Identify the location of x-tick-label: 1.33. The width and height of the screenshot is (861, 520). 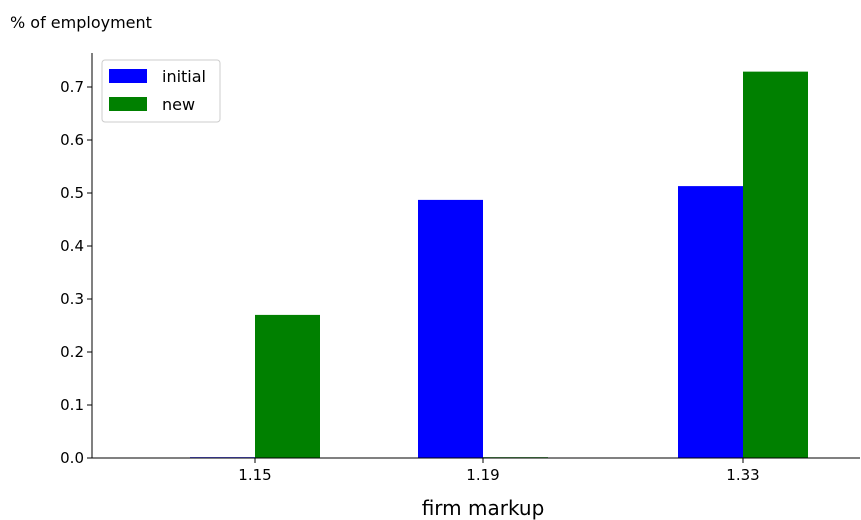
(742, 475).